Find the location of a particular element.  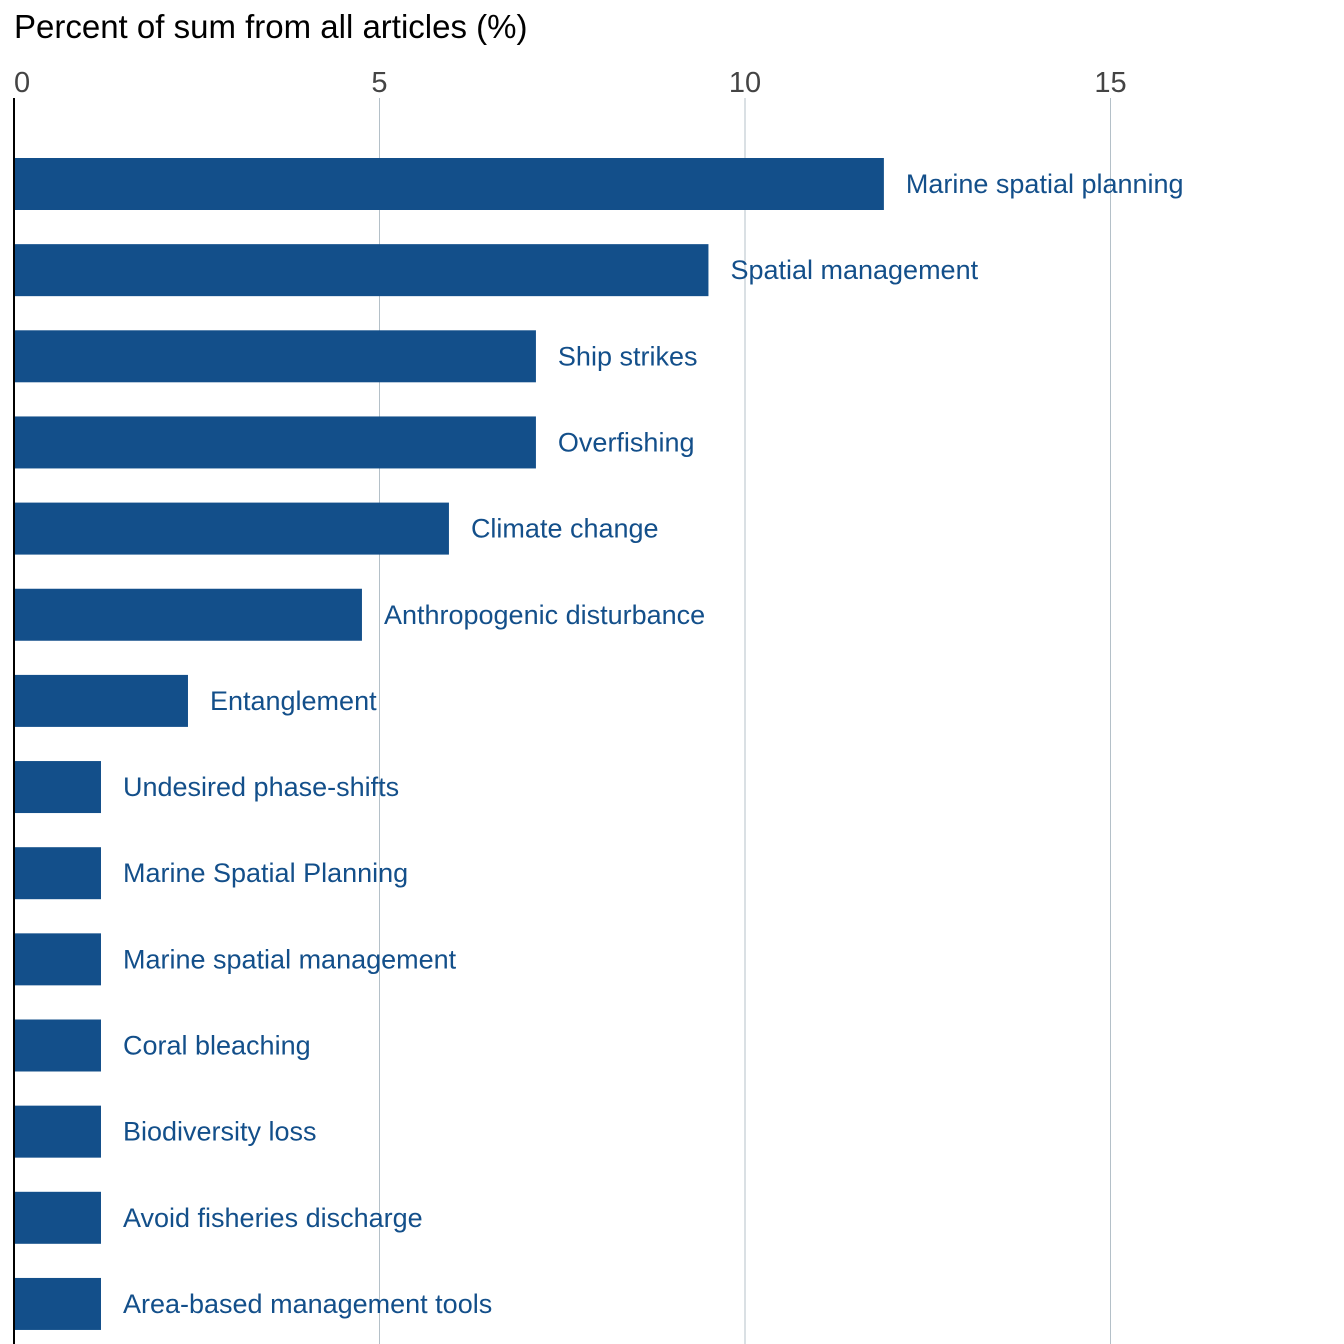

bar-label: Avoid fisheries discharge is located at coordinates (273, 1218).